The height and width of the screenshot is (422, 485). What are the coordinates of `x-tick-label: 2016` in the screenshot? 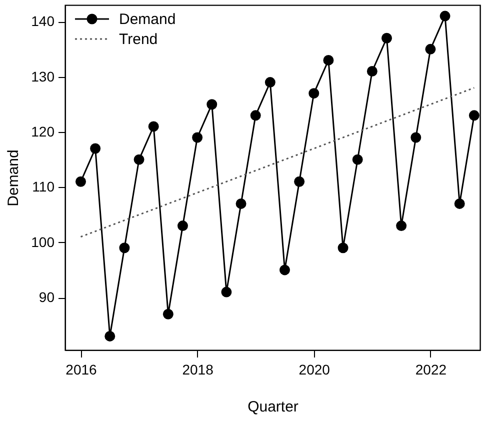 It's located at (82, 370).